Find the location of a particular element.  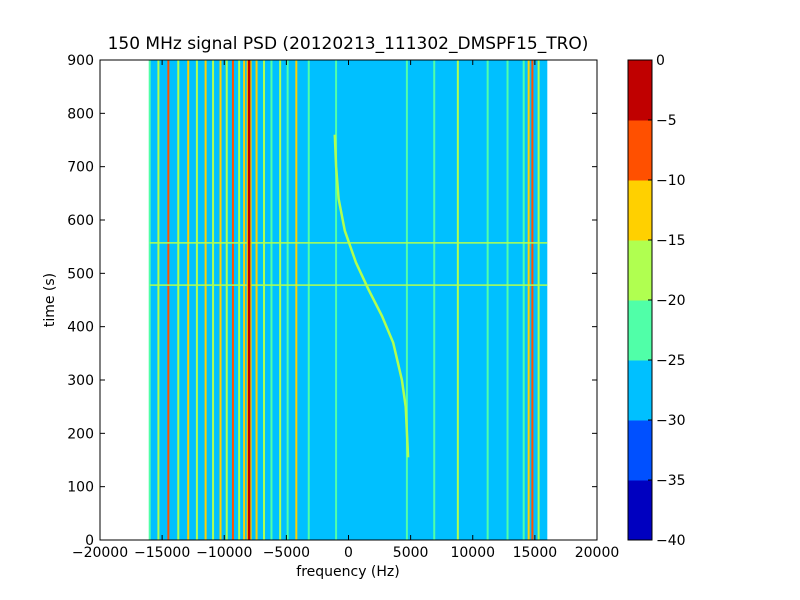

colorbar-tick-label: 0 is located at coordinates (660, 61).